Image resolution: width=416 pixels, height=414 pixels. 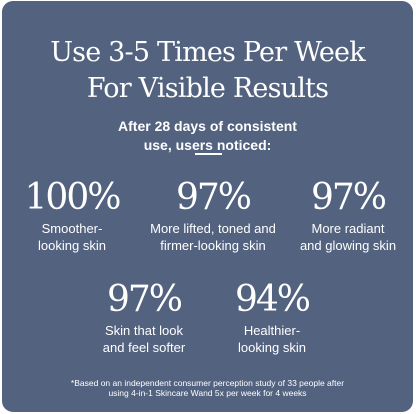 I want to click on stat-description: Skin that look and feel softer, so click(x=144, y=339).